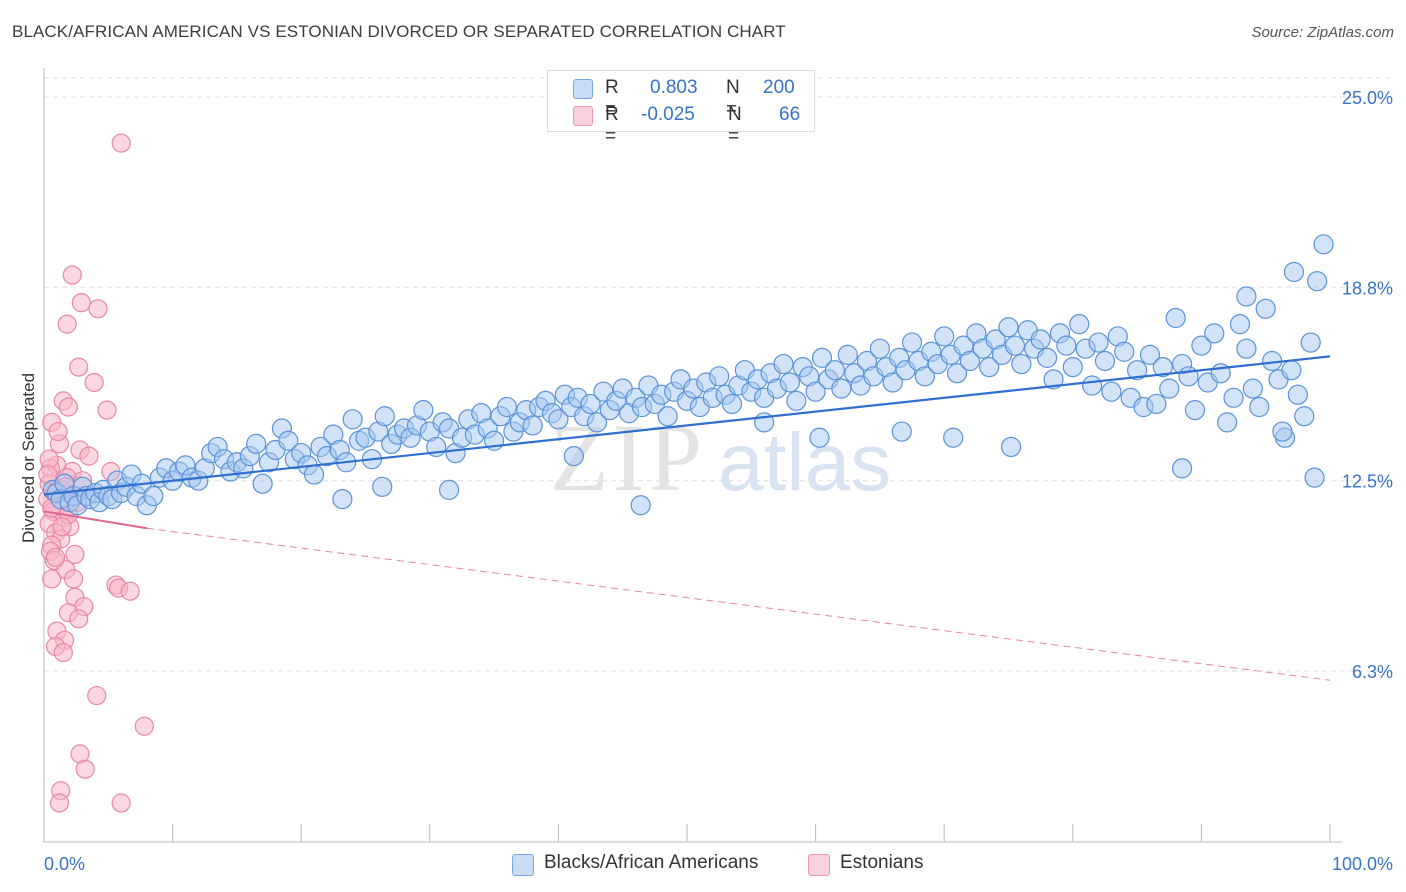 Image resolution: width=1406 pixels, height=892 pixels. I want to click on x-tick-label: 0.0%, so click(64, 864).